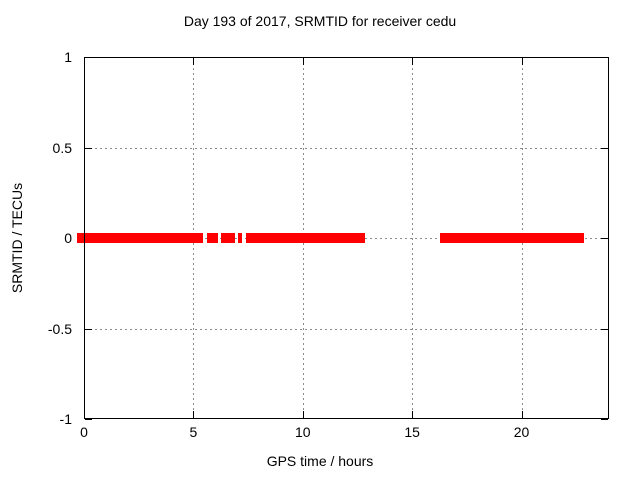  Describe the element at coordinates (68, 57) in the screenshot. I see `y-tick-label: 1` at that location.